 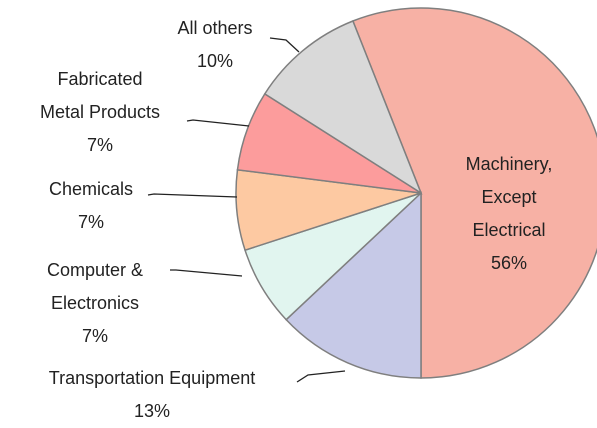 What do you see at coordinates (91, 206) in the screenshot?
I see `slice-label: Chemicals 7%` at bounding box center [91, 206].